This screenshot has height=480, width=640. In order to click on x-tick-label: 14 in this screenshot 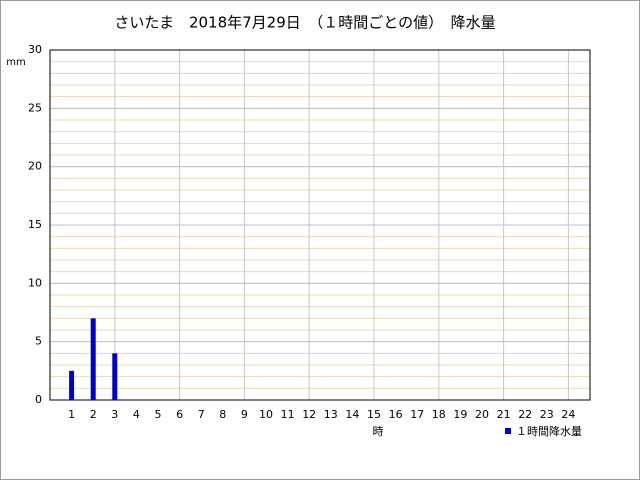, I will do `click(352, 414)`.